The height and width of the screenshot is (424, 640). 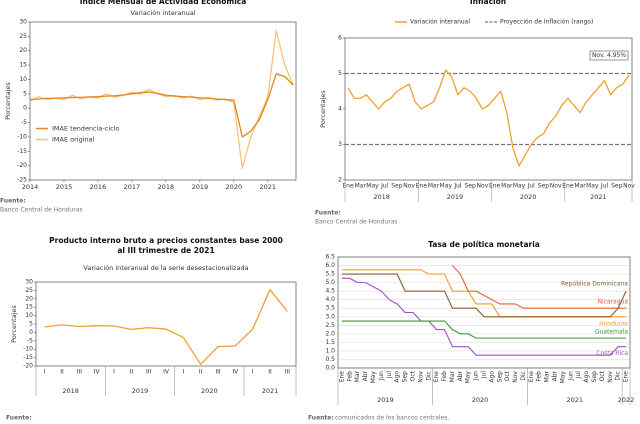 What do you see at coordinates (23, 65) in the screenshot?
I see `y-tick-label: 15` at bounding box center [23, 65].